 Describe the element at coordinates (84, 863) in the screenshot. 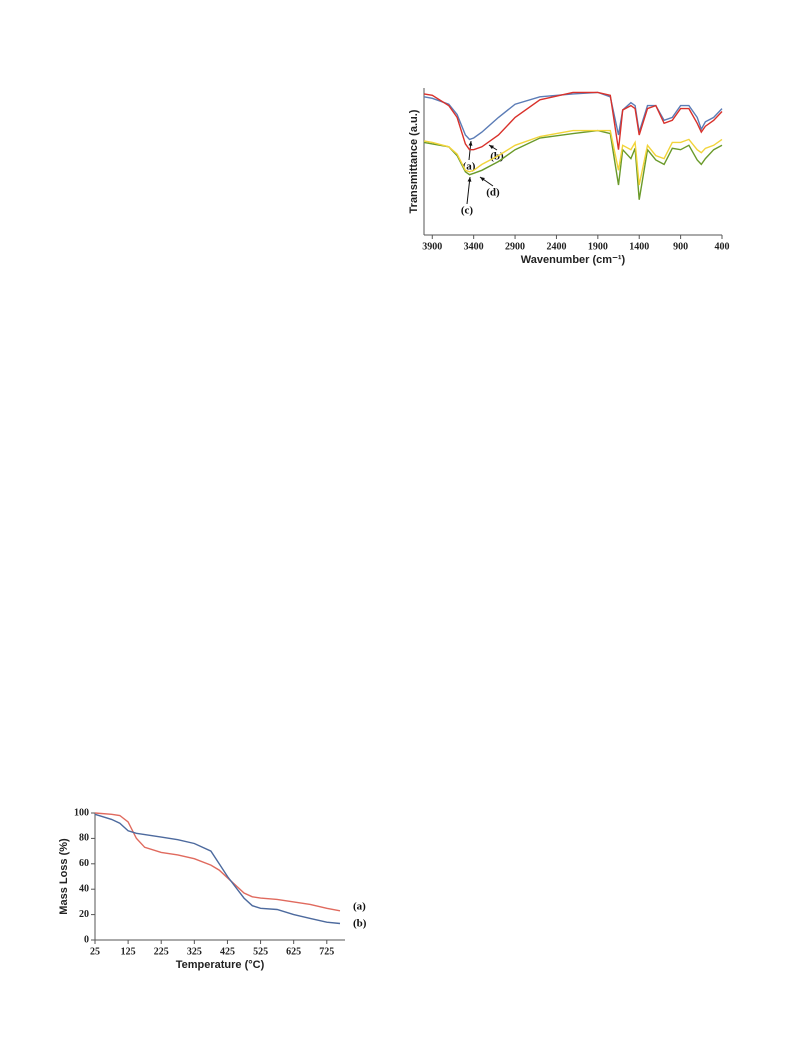

I see `y-tick-label: 60` at that location.